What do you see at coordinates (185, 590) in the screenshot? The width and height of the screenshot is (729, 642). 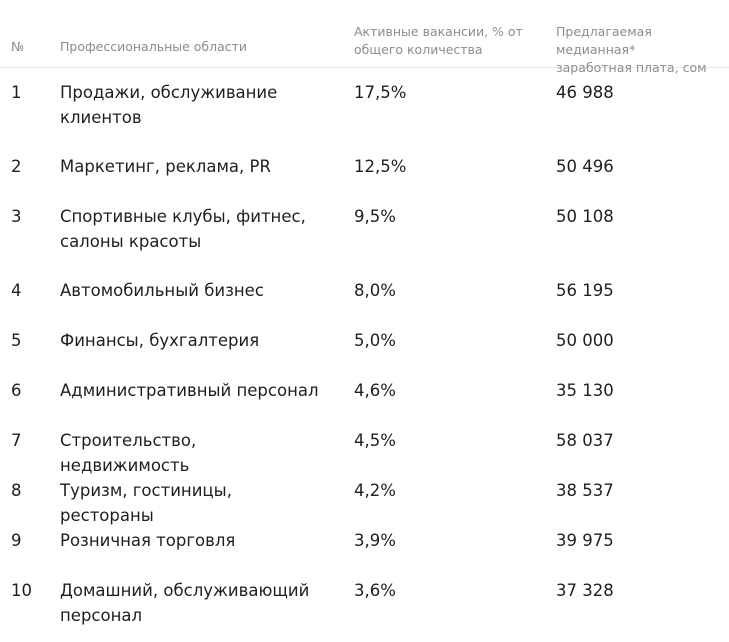 I see `row-area-line-1: Домашний, обслуживающий` at bounding box center [185, 590].